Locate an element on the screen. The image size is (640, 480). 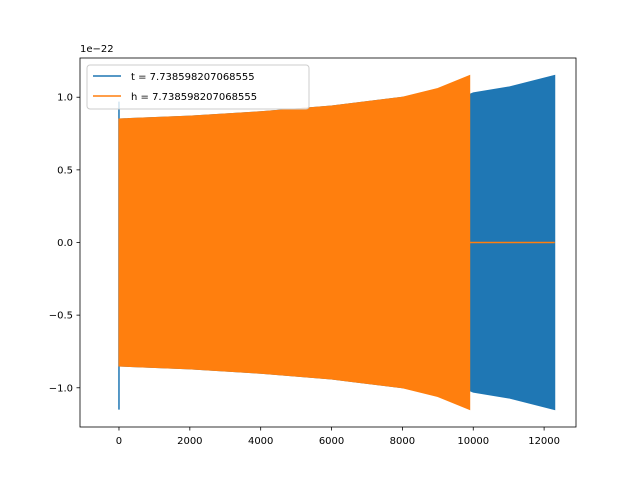
y-tick-label: −0.5 is located at coordinates (61, 316).